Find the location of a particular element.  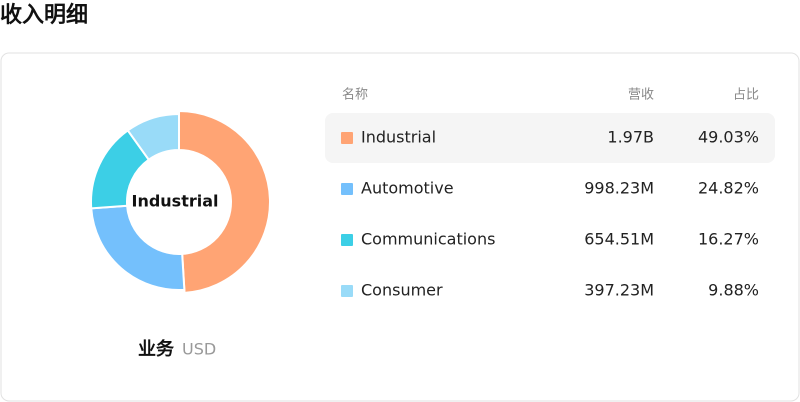

unit: USD is located at coordinates (199, 349).